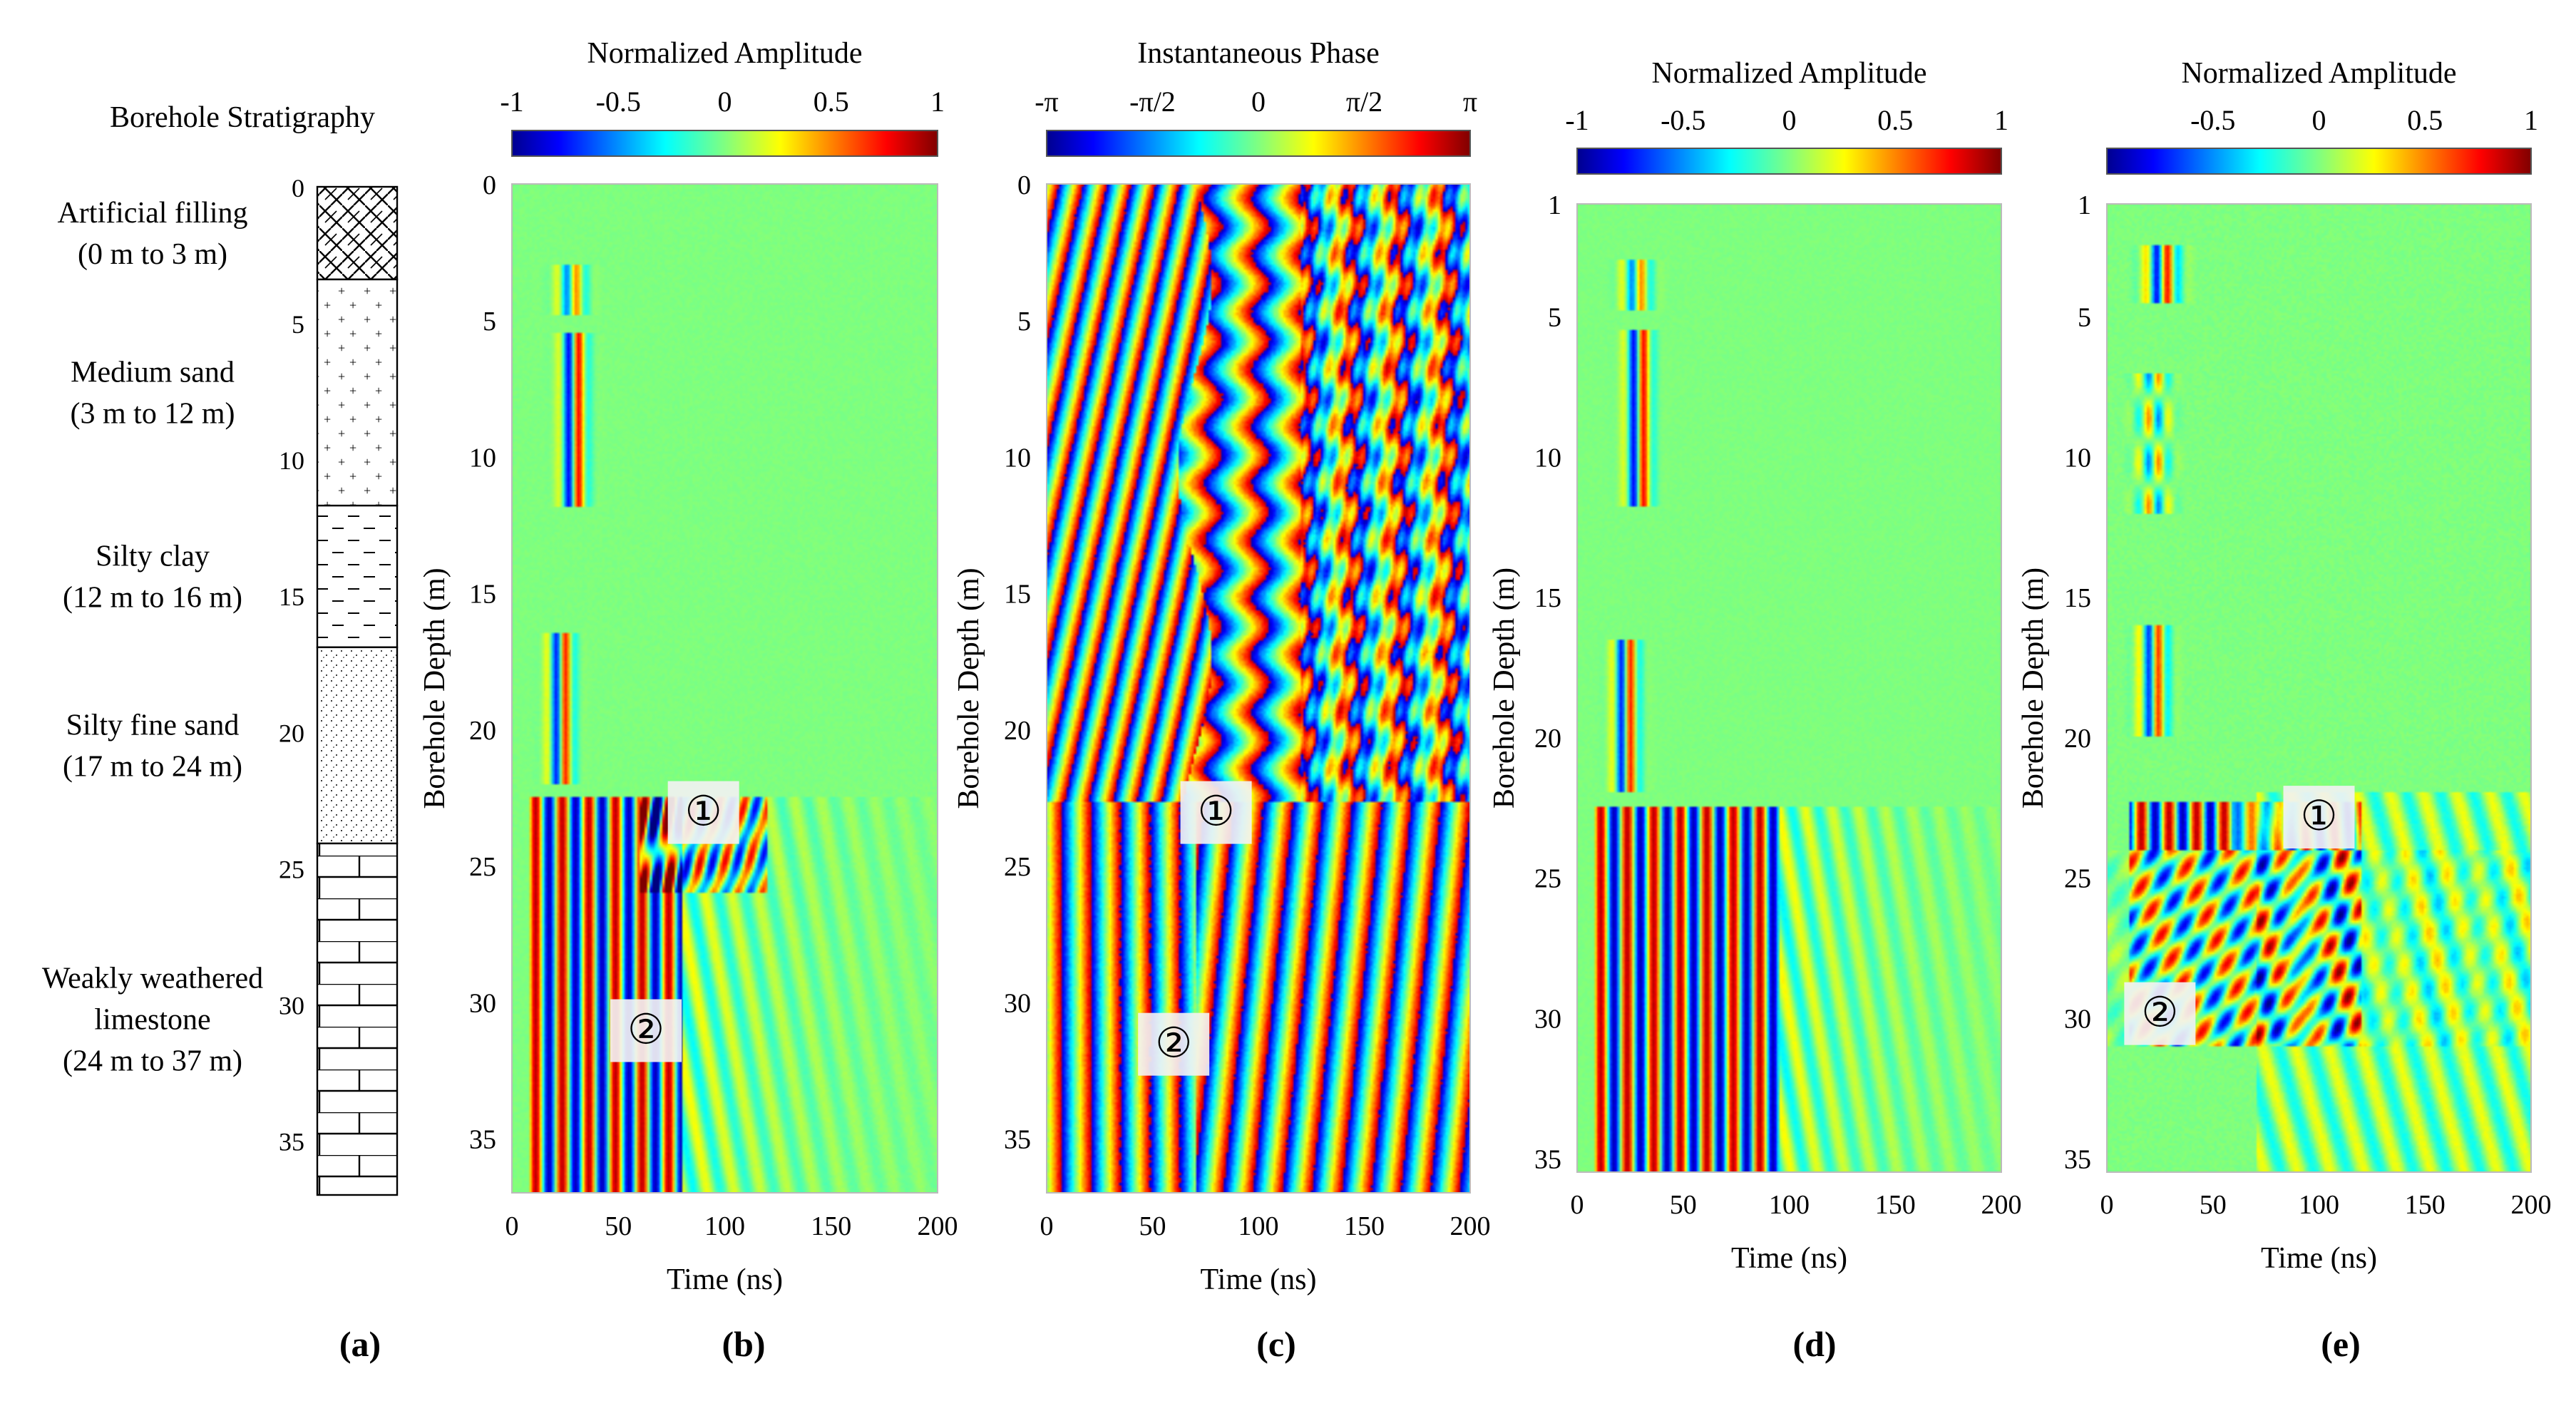  Describe the element at coordinates (298, 324) in the screenshot. I see `strat-depth-tick: 5` at that location.